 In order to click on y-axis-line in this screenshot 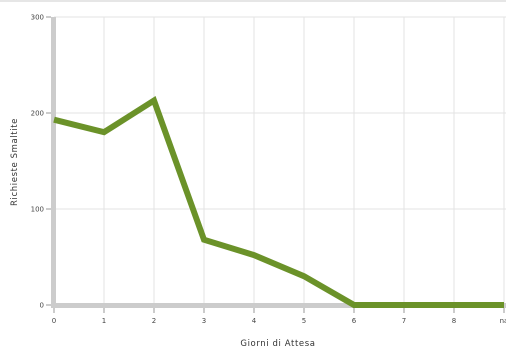, I will do `click(53, 162)`.